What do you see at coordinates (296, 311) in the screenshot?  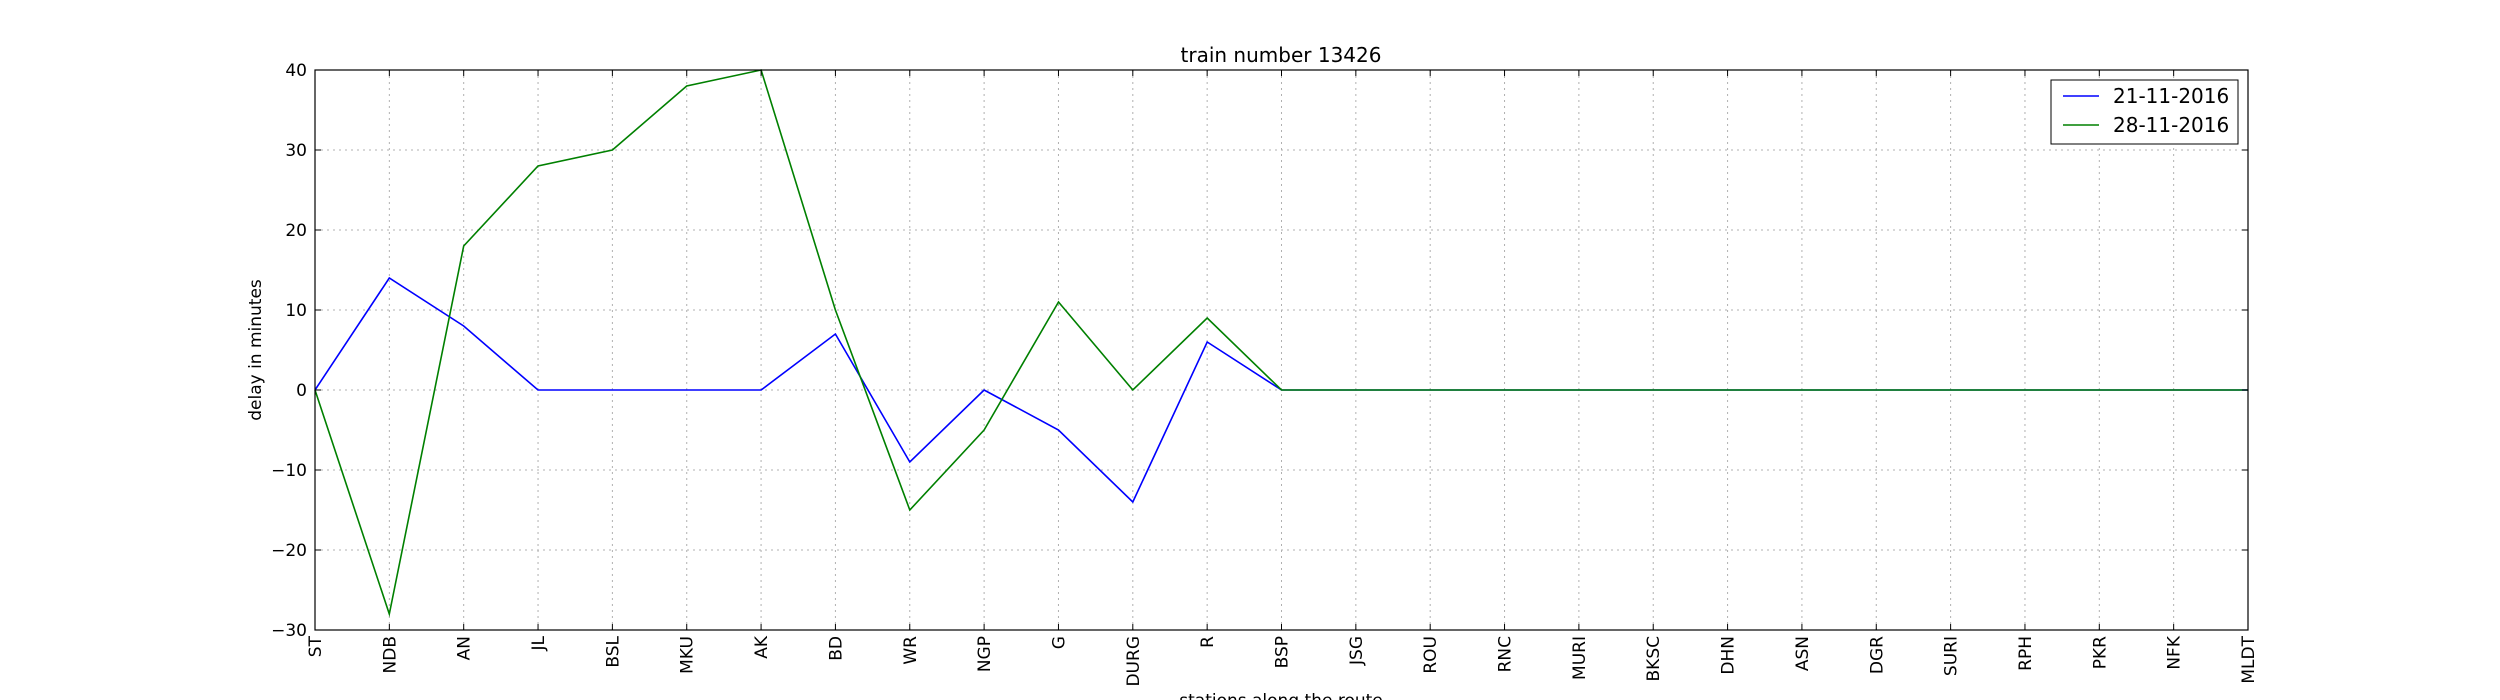 I see `y-tick-label: 10` at bounding box center [296, 311].